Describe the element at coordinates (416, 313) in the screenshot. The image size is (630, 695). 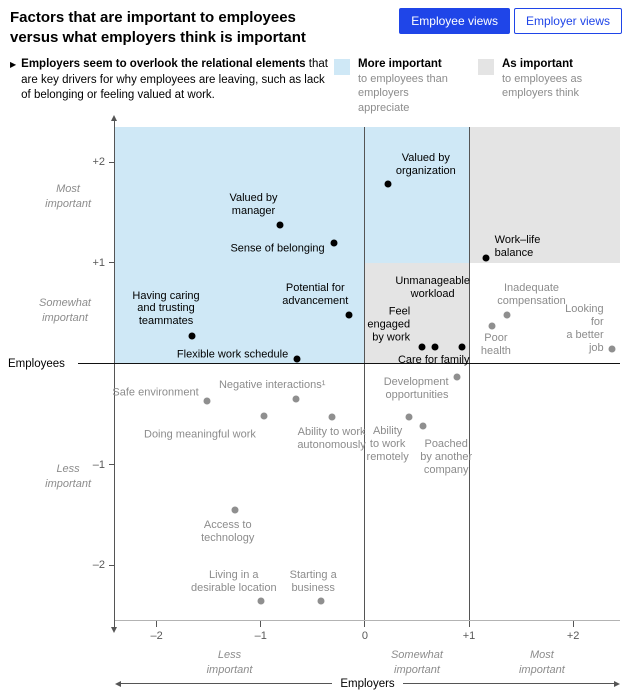
I see `region-as-important-middle` at that location.